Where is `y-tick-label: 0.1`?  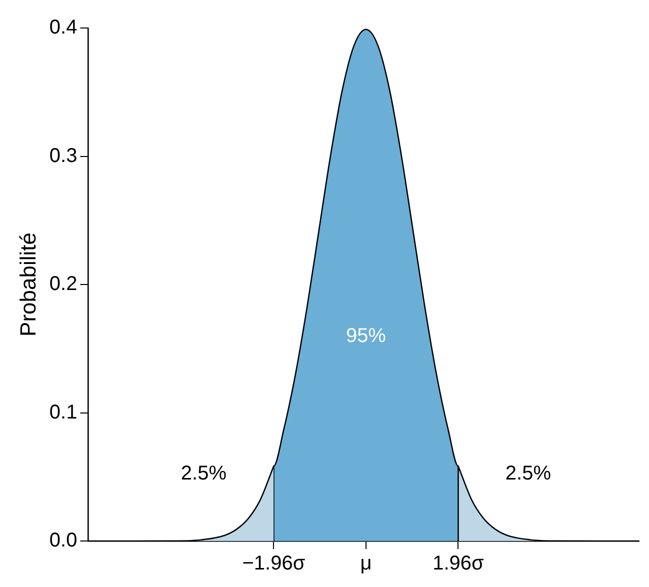 y-tick-label: 0.1 is located at coordinates (63, 412).